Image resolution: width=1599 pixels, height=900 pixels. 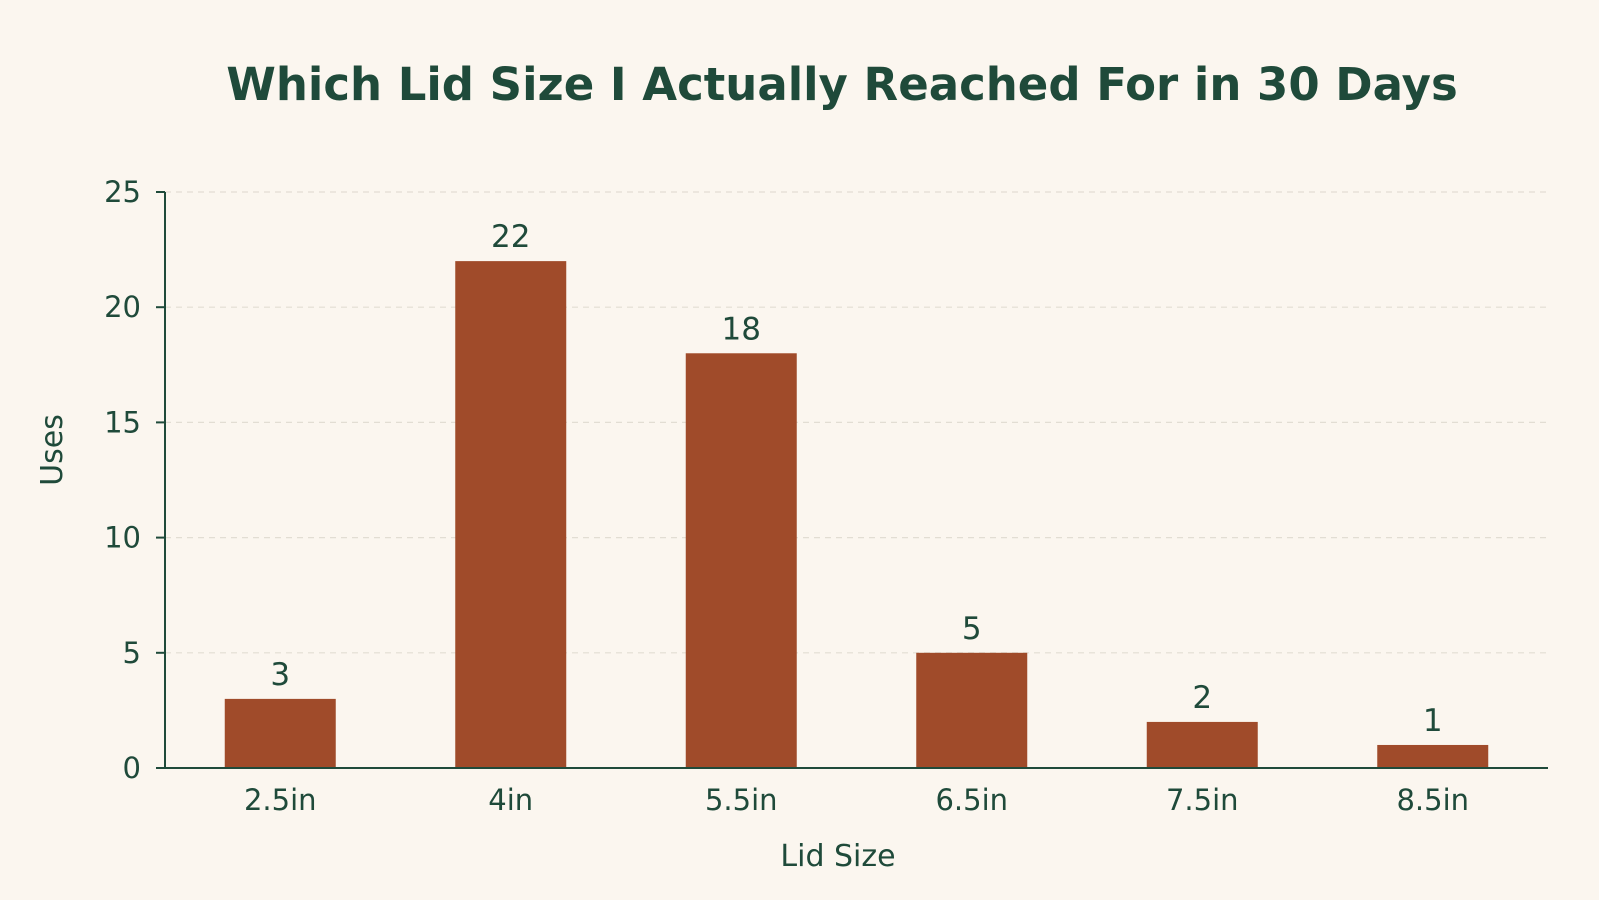 What do you see at coordinates (52, 450) in the screenshot?
I see `y-axis-label: Uses` at bounding box center [52, 450].